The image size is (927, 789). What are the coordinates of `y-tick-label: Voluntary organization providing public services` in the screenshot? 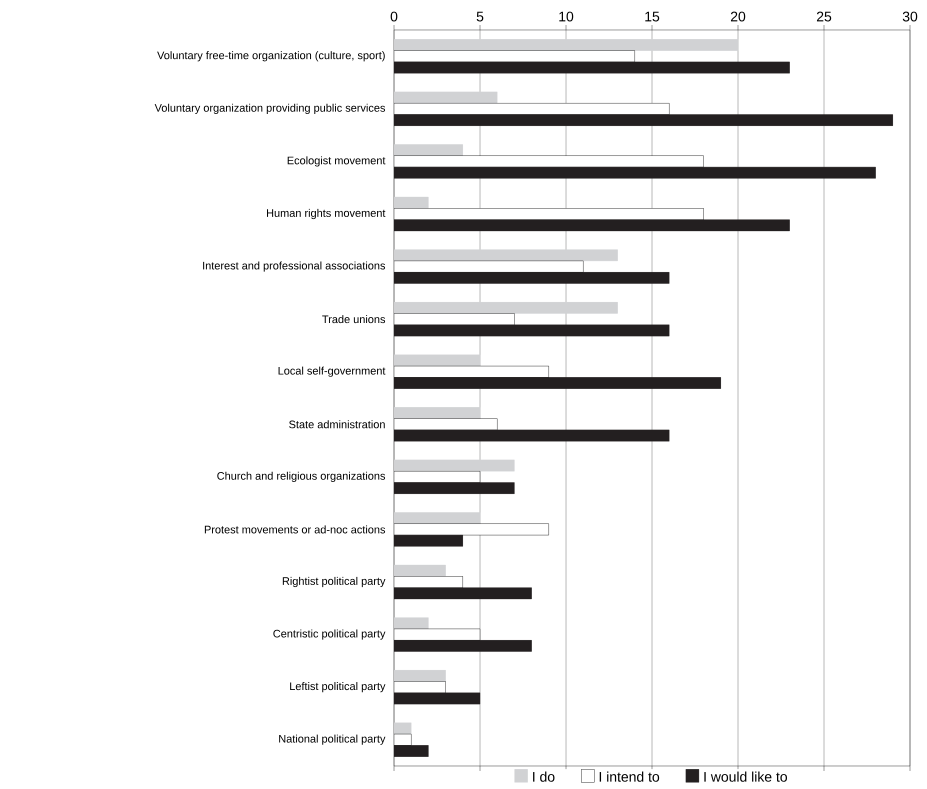 It's located at (270, 109).